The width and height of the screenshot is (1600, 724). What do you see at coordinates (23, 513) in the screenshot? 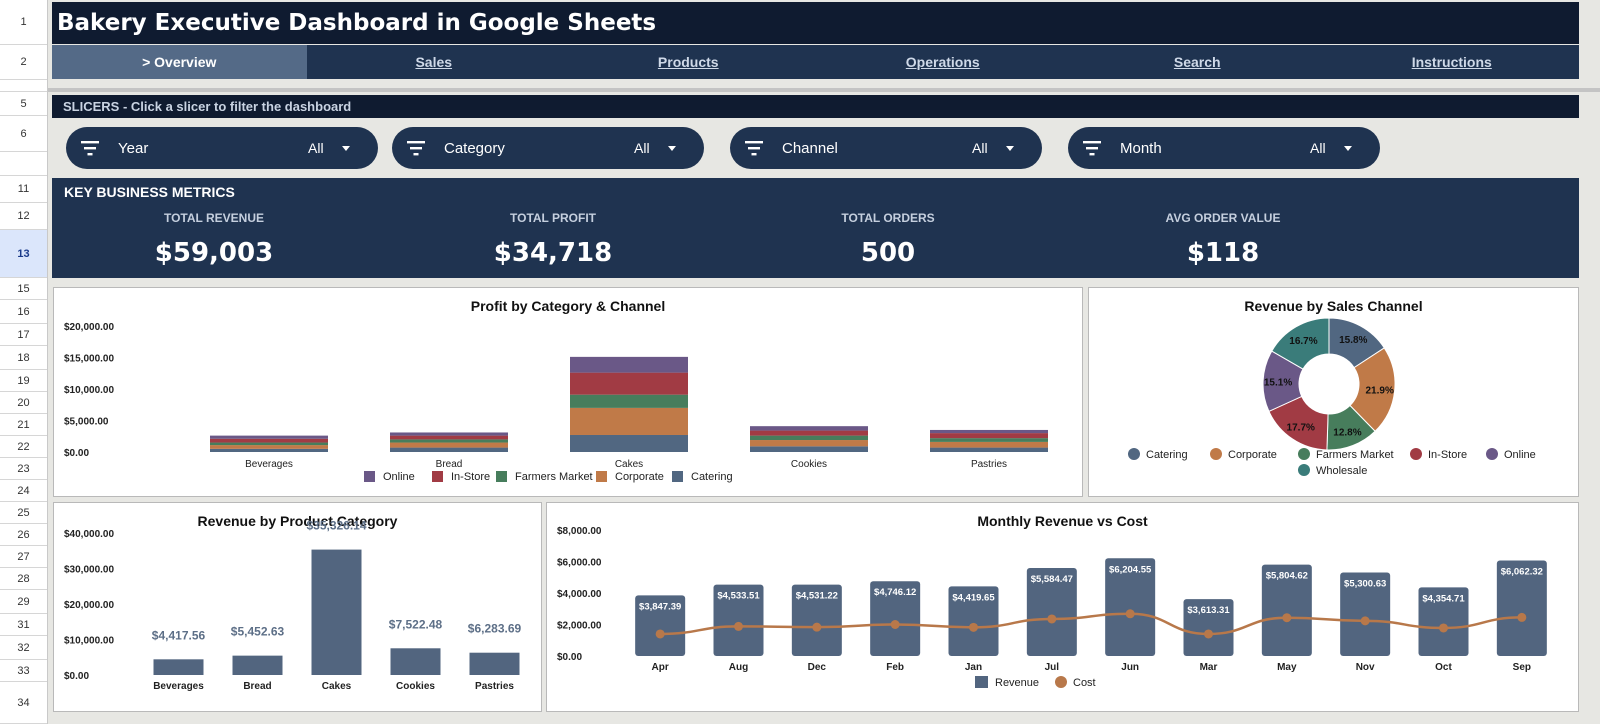
I see `row-number: 25` at bounding box center [23, 513].